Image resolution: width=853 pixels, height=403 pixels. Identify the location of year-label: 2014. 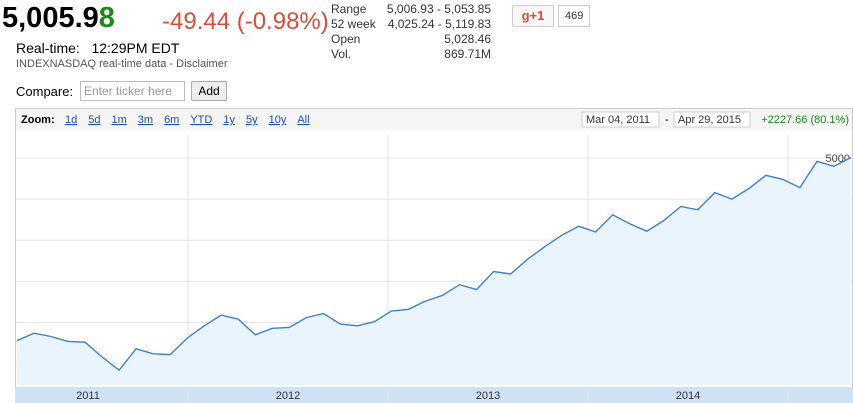
(688, 396).